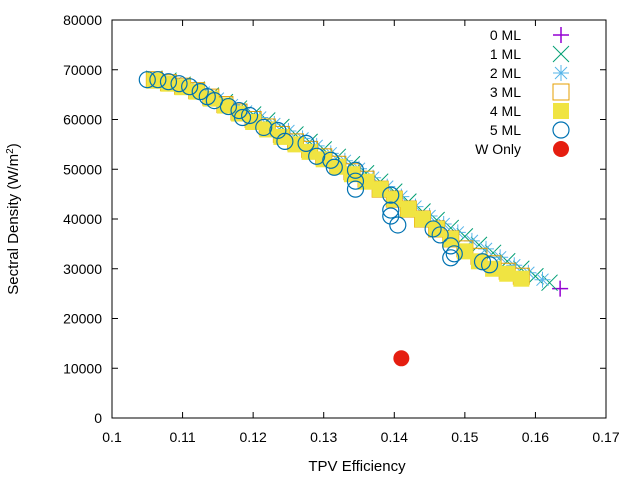  I want to click on y-axis-label-end: ), so click(13, 145).